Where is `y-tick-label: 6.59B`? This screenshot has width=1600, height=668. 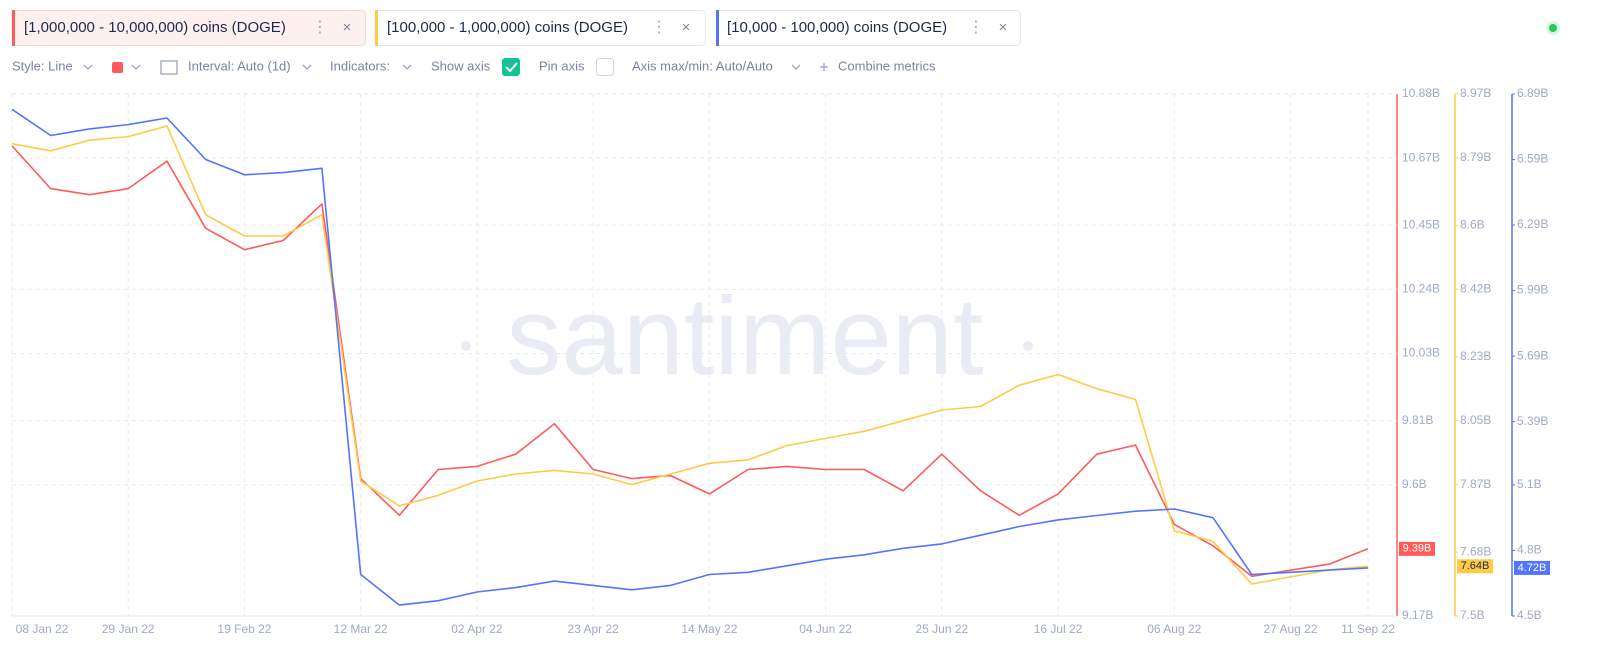
y-tick-label: 6.59B is located at coordinates (1532, 159).